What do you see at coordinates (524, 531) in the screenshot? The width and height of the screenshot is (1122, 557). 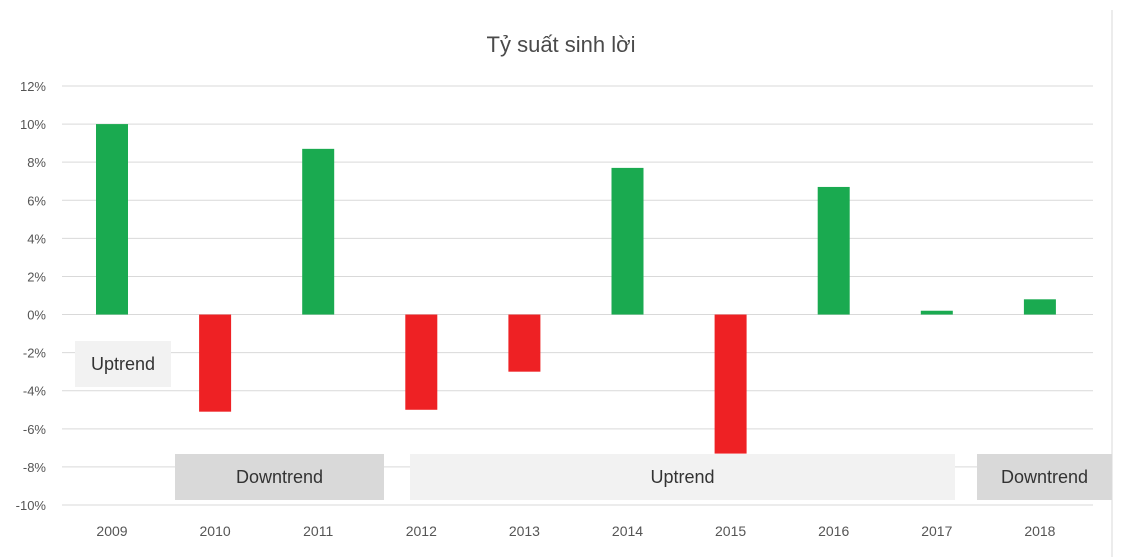 I see `x-tick-label: 2013` at bounding box center [524, 531].